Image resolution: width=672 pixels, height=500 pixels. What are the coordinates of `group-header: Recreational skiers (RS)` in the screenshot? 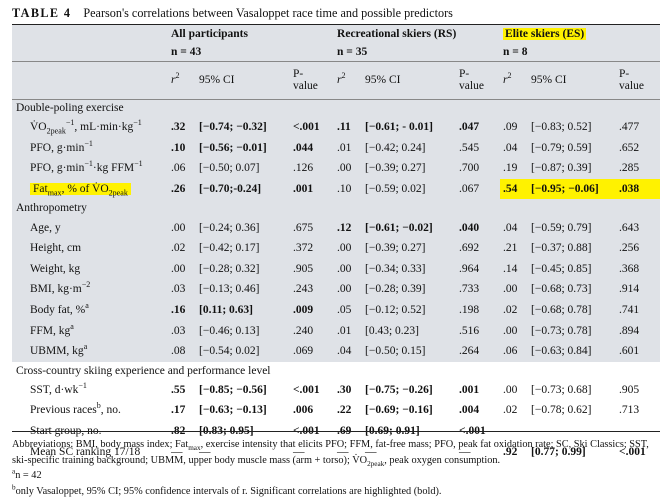 It's located at (417, 34).